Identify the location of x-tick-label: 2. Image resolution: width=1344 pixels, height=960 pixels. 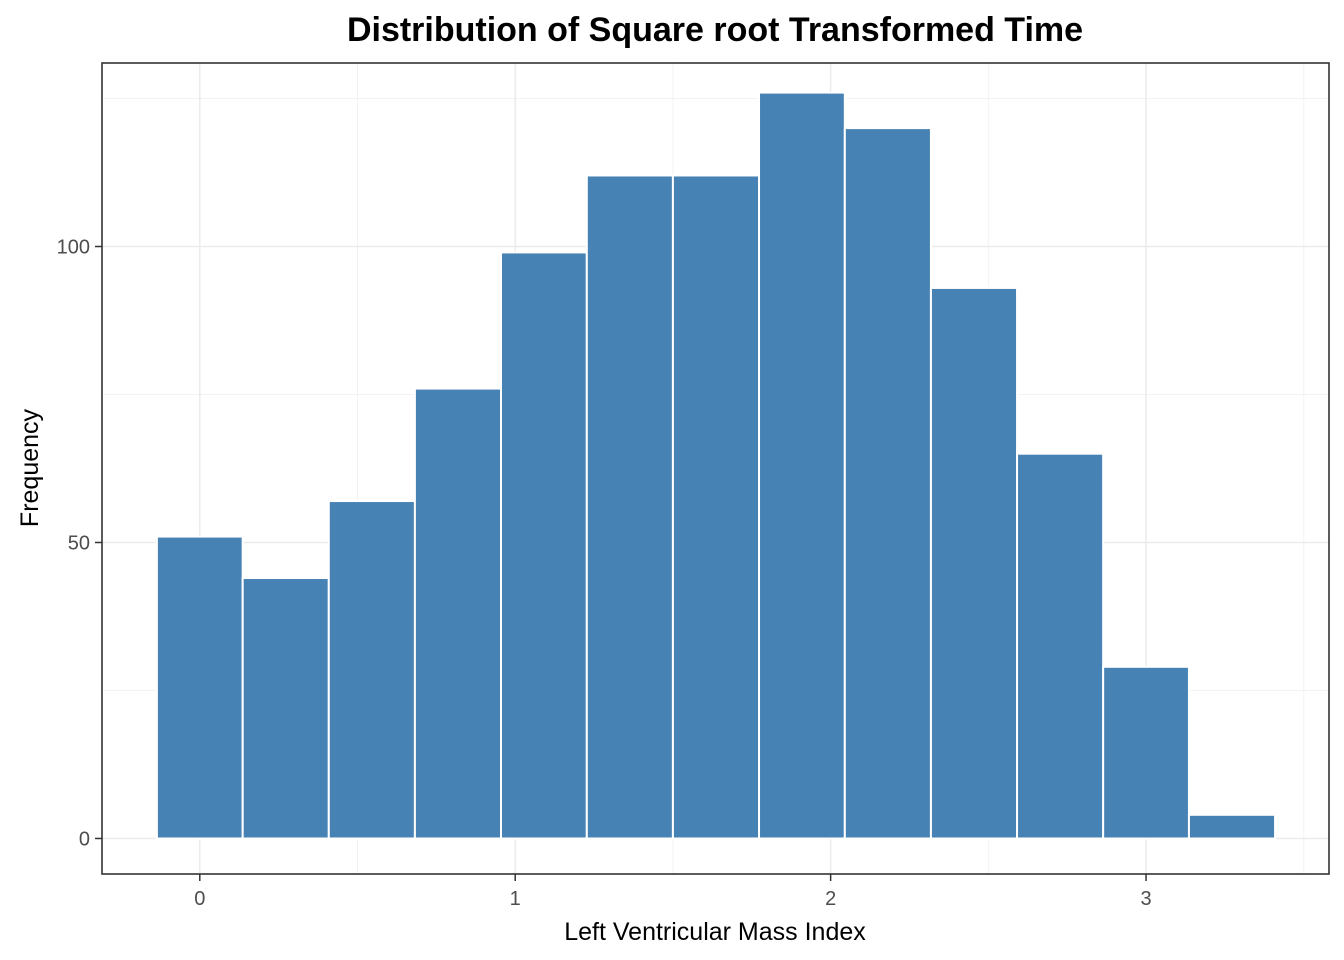
(830, 899).